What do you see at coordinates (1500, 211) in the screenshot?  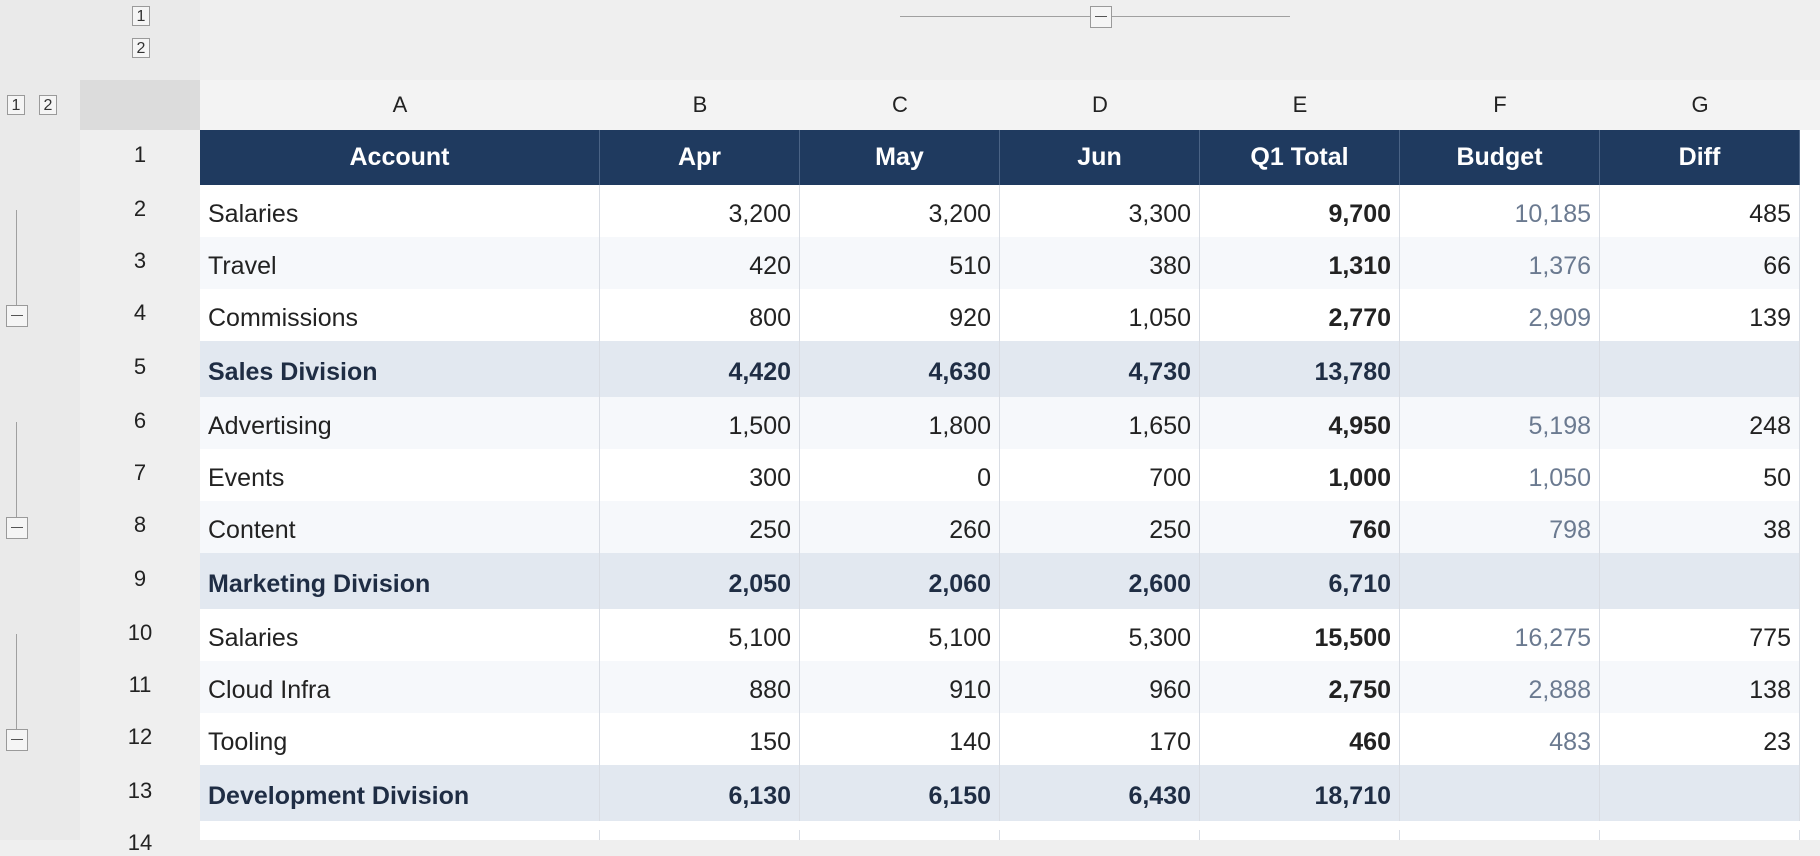 I see `cell-budget: 10,185` at bounding box center [1500, 211].